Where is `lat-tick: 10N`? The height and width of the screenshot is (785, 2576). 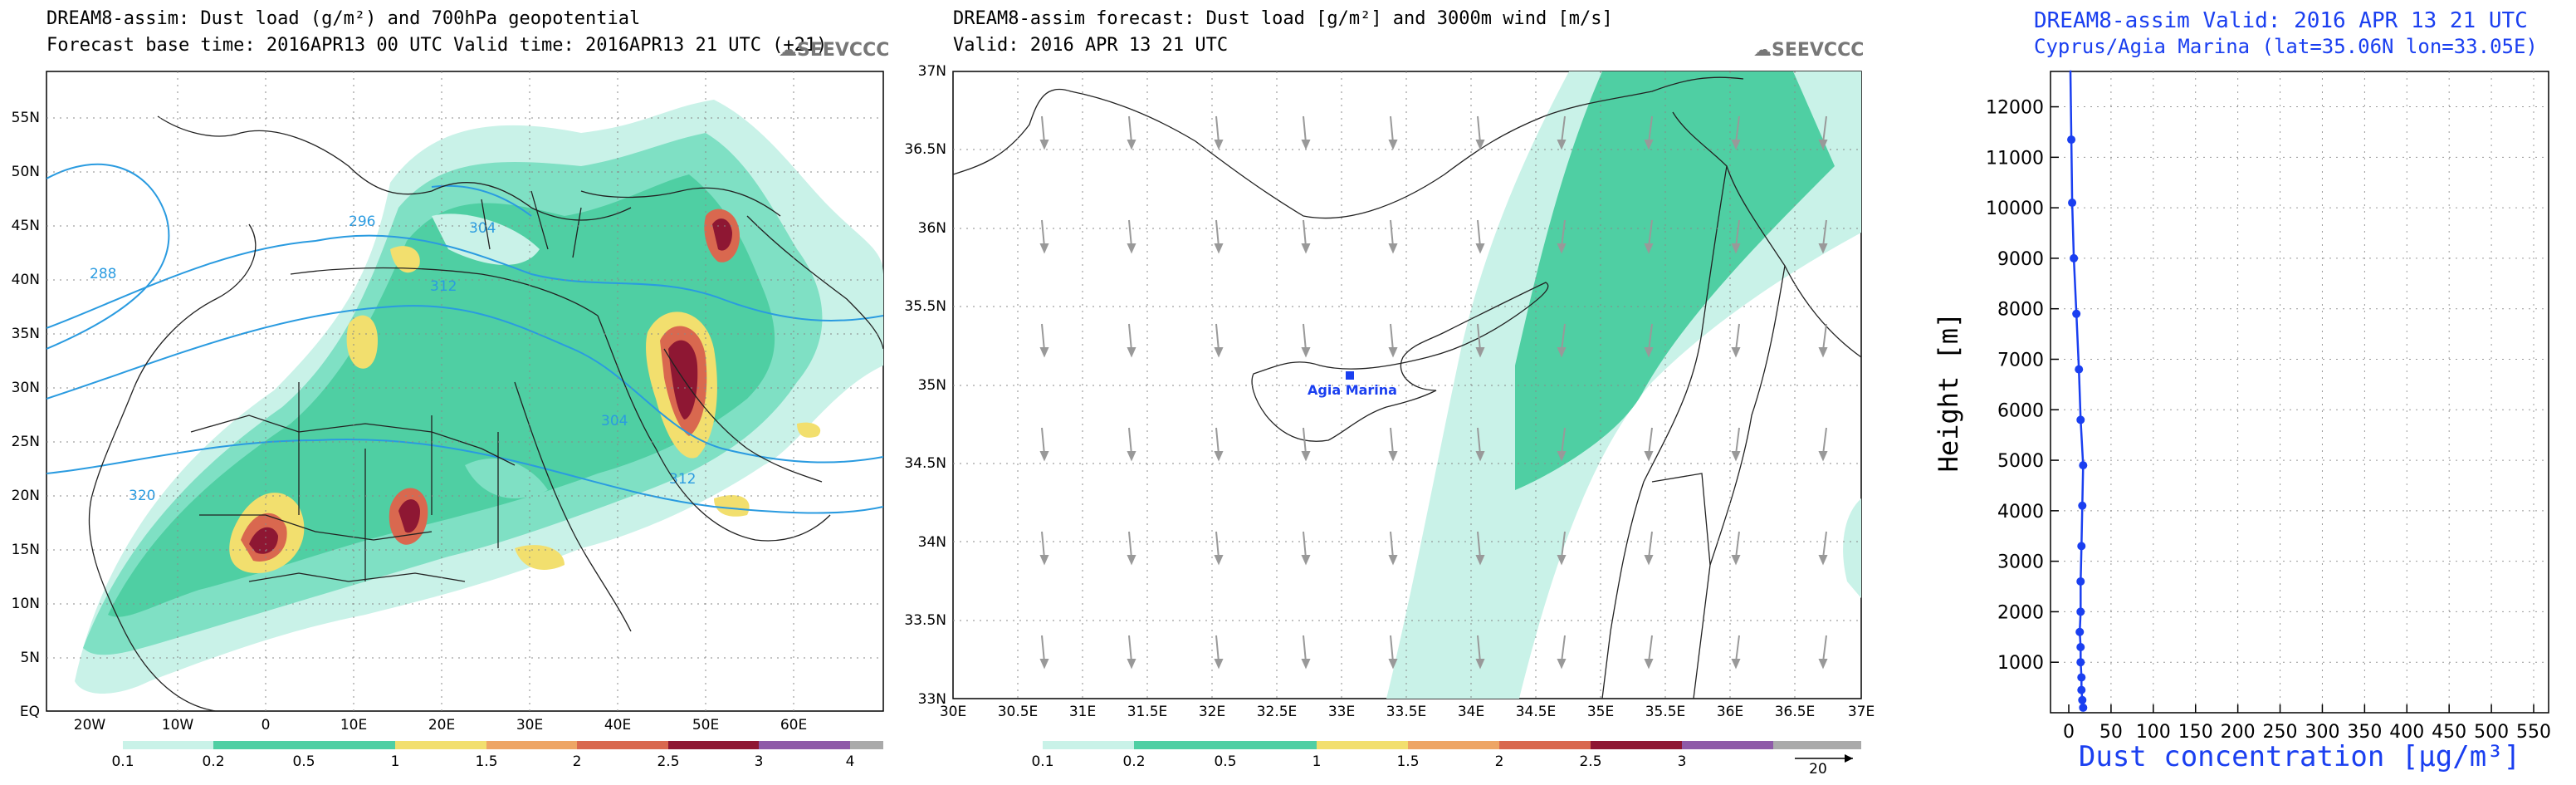
lat-tick: 10N is located at coordinates (26, 604).